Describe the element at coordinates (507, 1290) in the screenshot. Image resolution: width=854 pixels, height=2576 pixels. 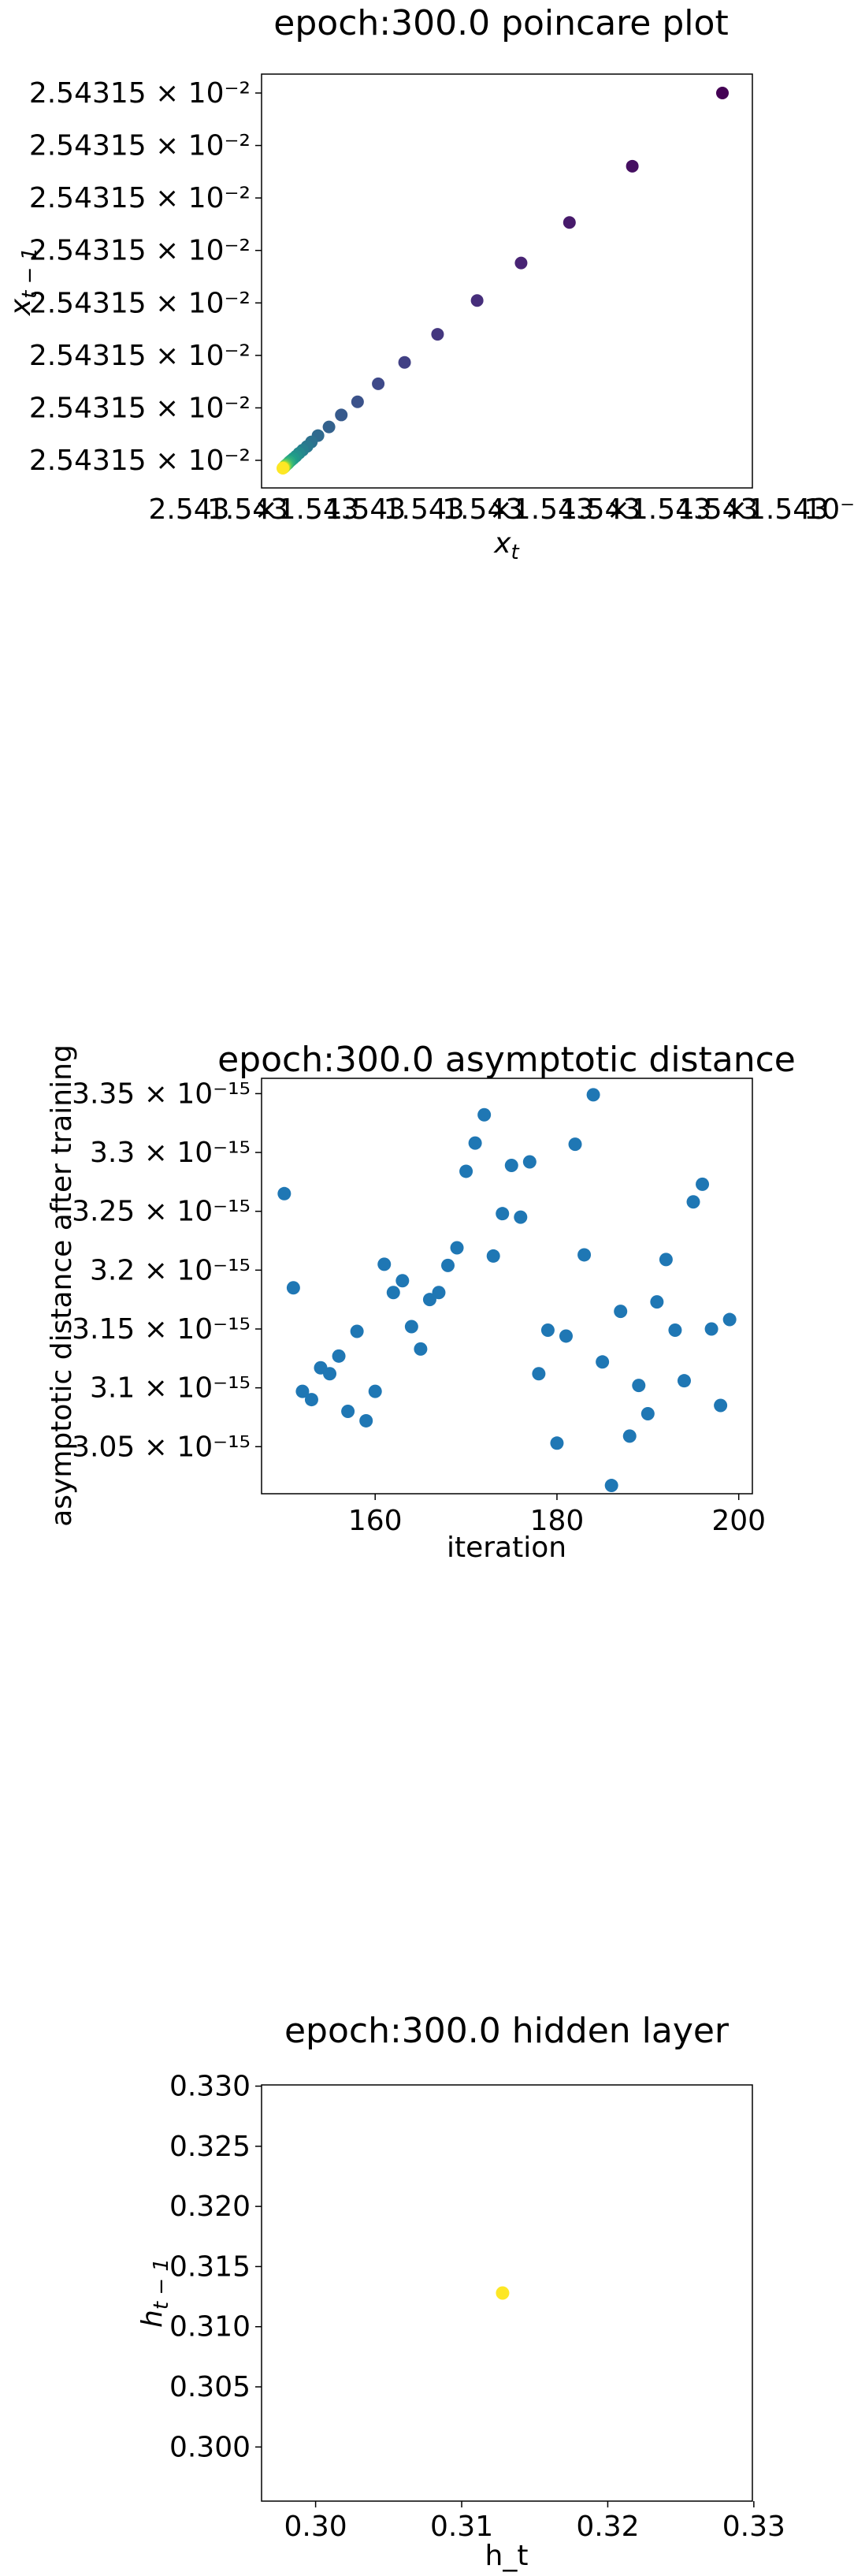
I see `distance-points` at that location.